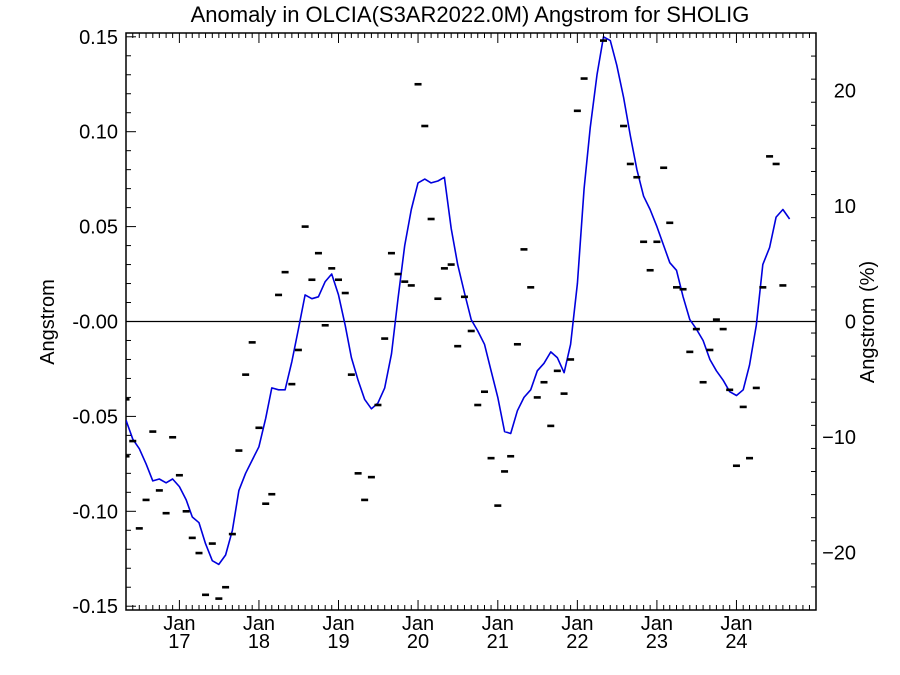 Image resolution: width=900 pixels, height=675 pixels. What do you see at coordinates (95, 323) in the screenshot?
I see `y-tick-label: -0.00` at bounding box center [95, 323].